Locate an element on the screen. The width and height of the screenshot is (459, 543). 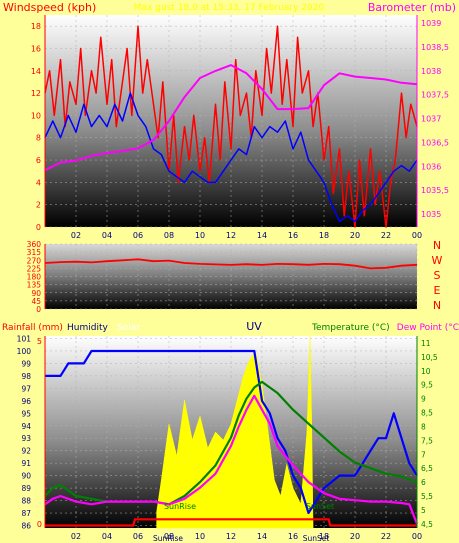
windspeed-tick-label: 14 is located at coordinates (36, 71).